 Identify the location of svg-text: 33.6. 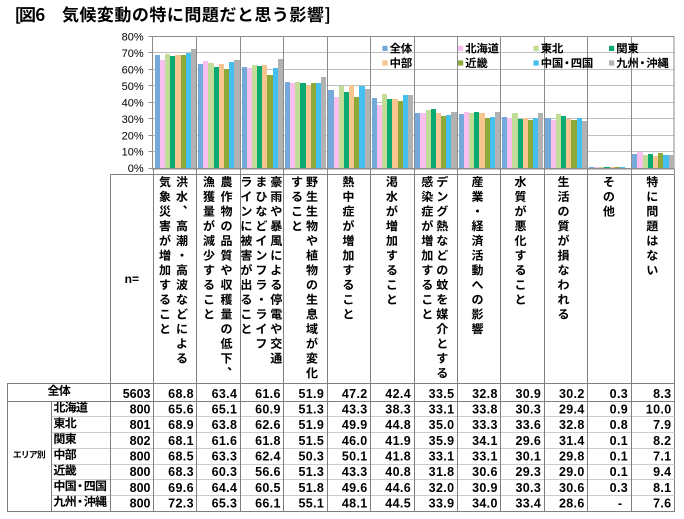
(528, 425).